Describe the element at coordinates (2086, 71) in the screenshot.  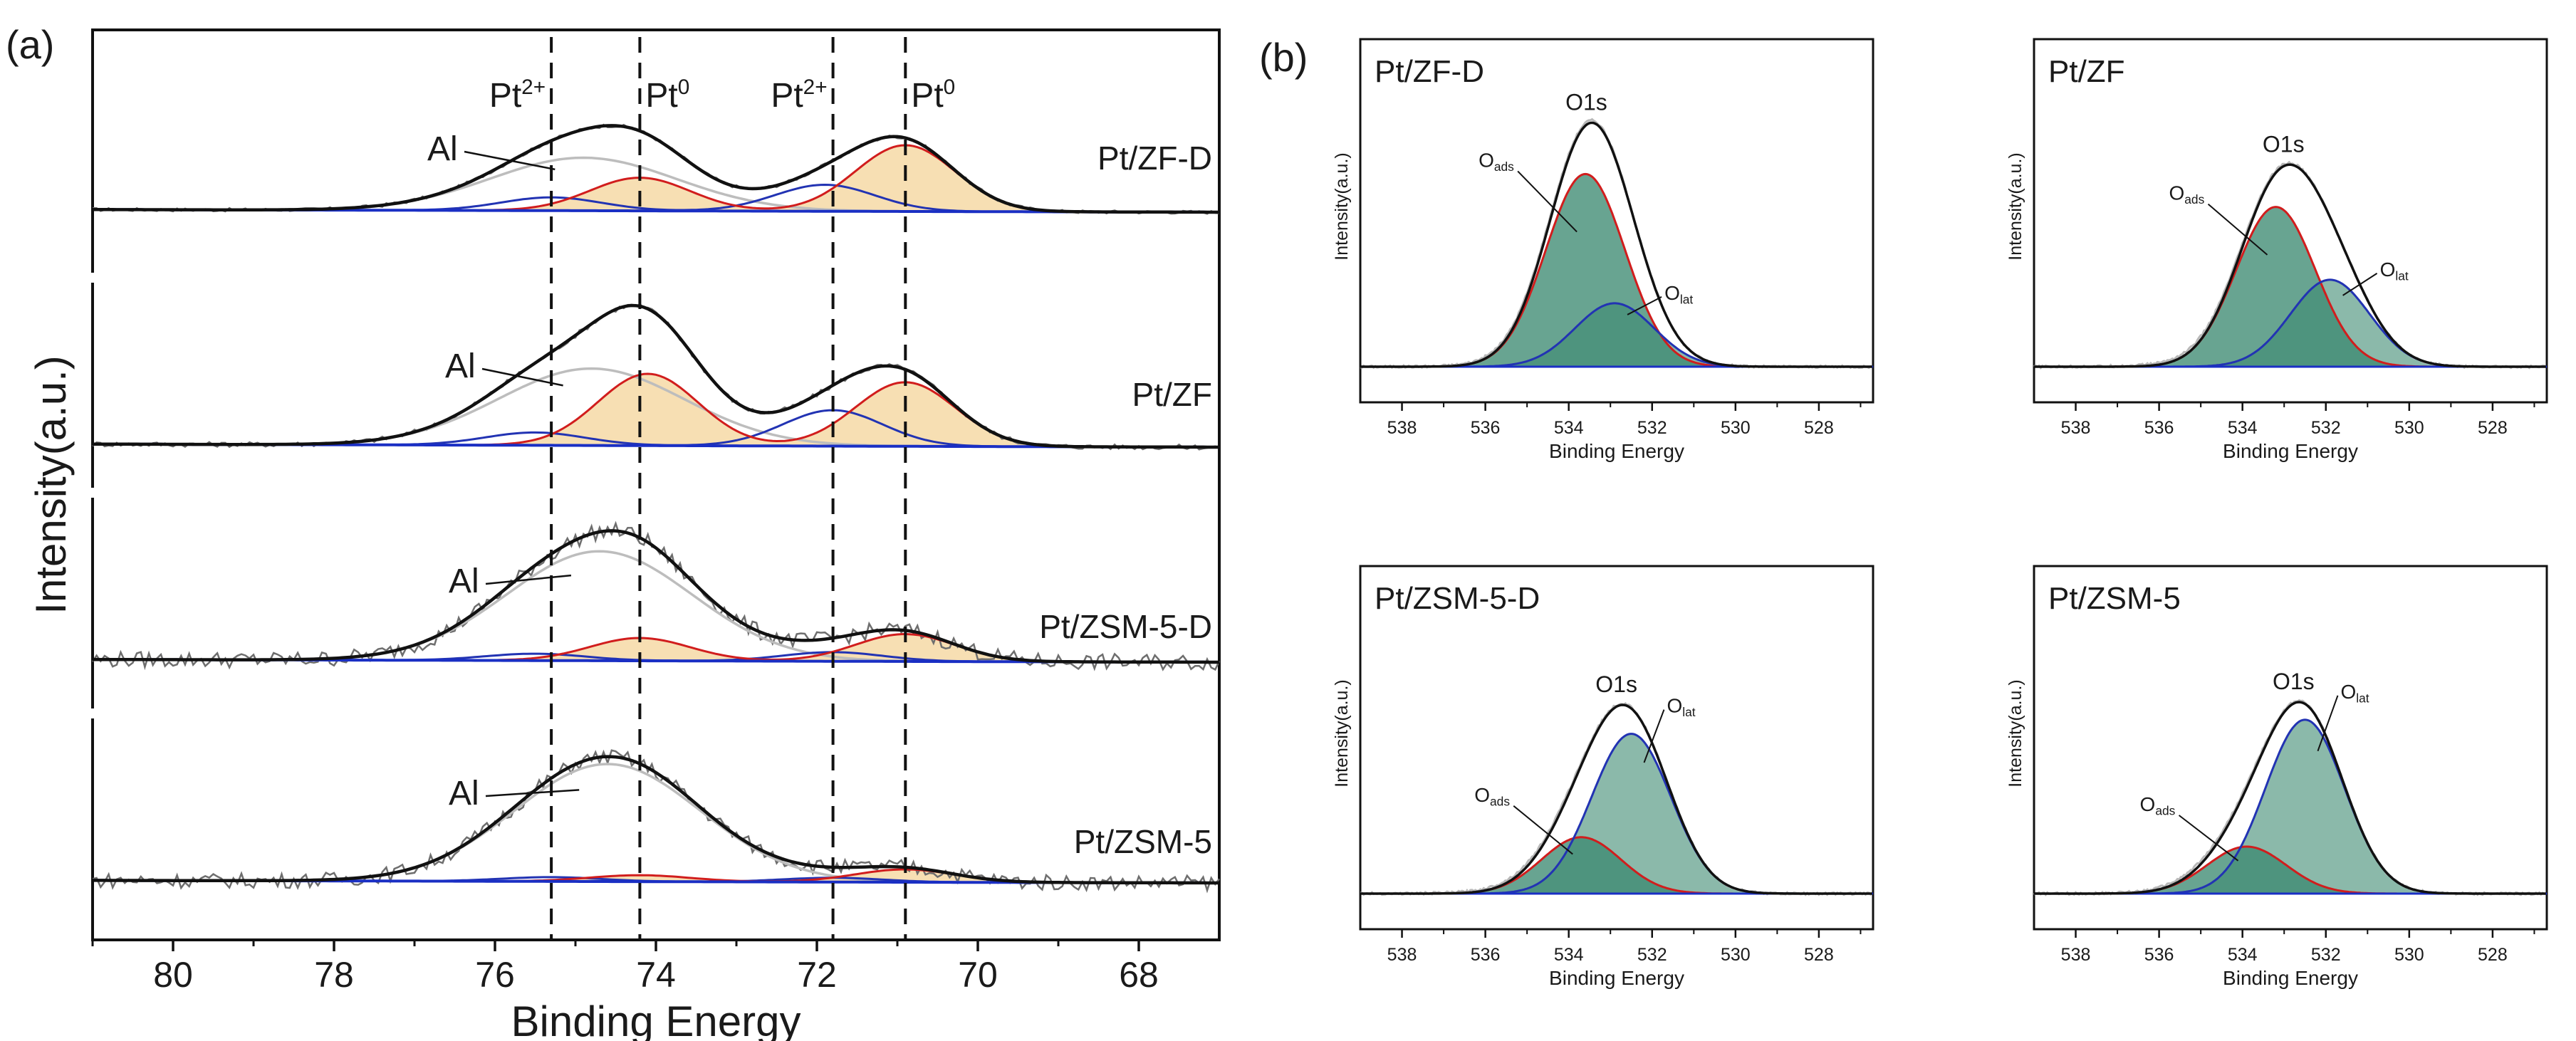
I see `subplot-title: Pt/ZF` at that location.